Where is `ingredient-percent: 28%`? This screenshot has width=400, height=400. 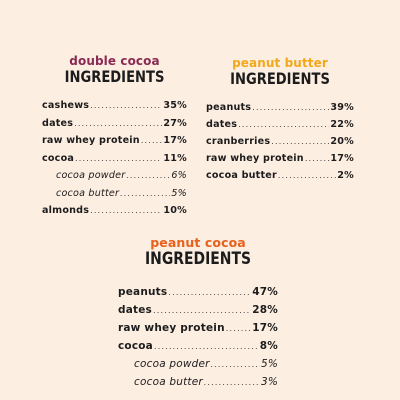
ingredient-percent: 28% is located at coordinates (265, 310).